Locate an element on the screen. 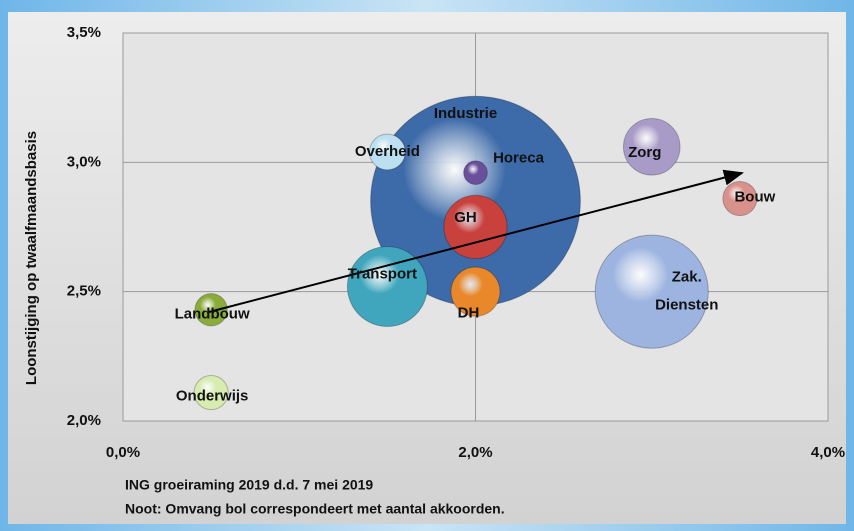 This screenshot has width=854, height=531. data-label: Bouw is located at coordinates (754, 197).